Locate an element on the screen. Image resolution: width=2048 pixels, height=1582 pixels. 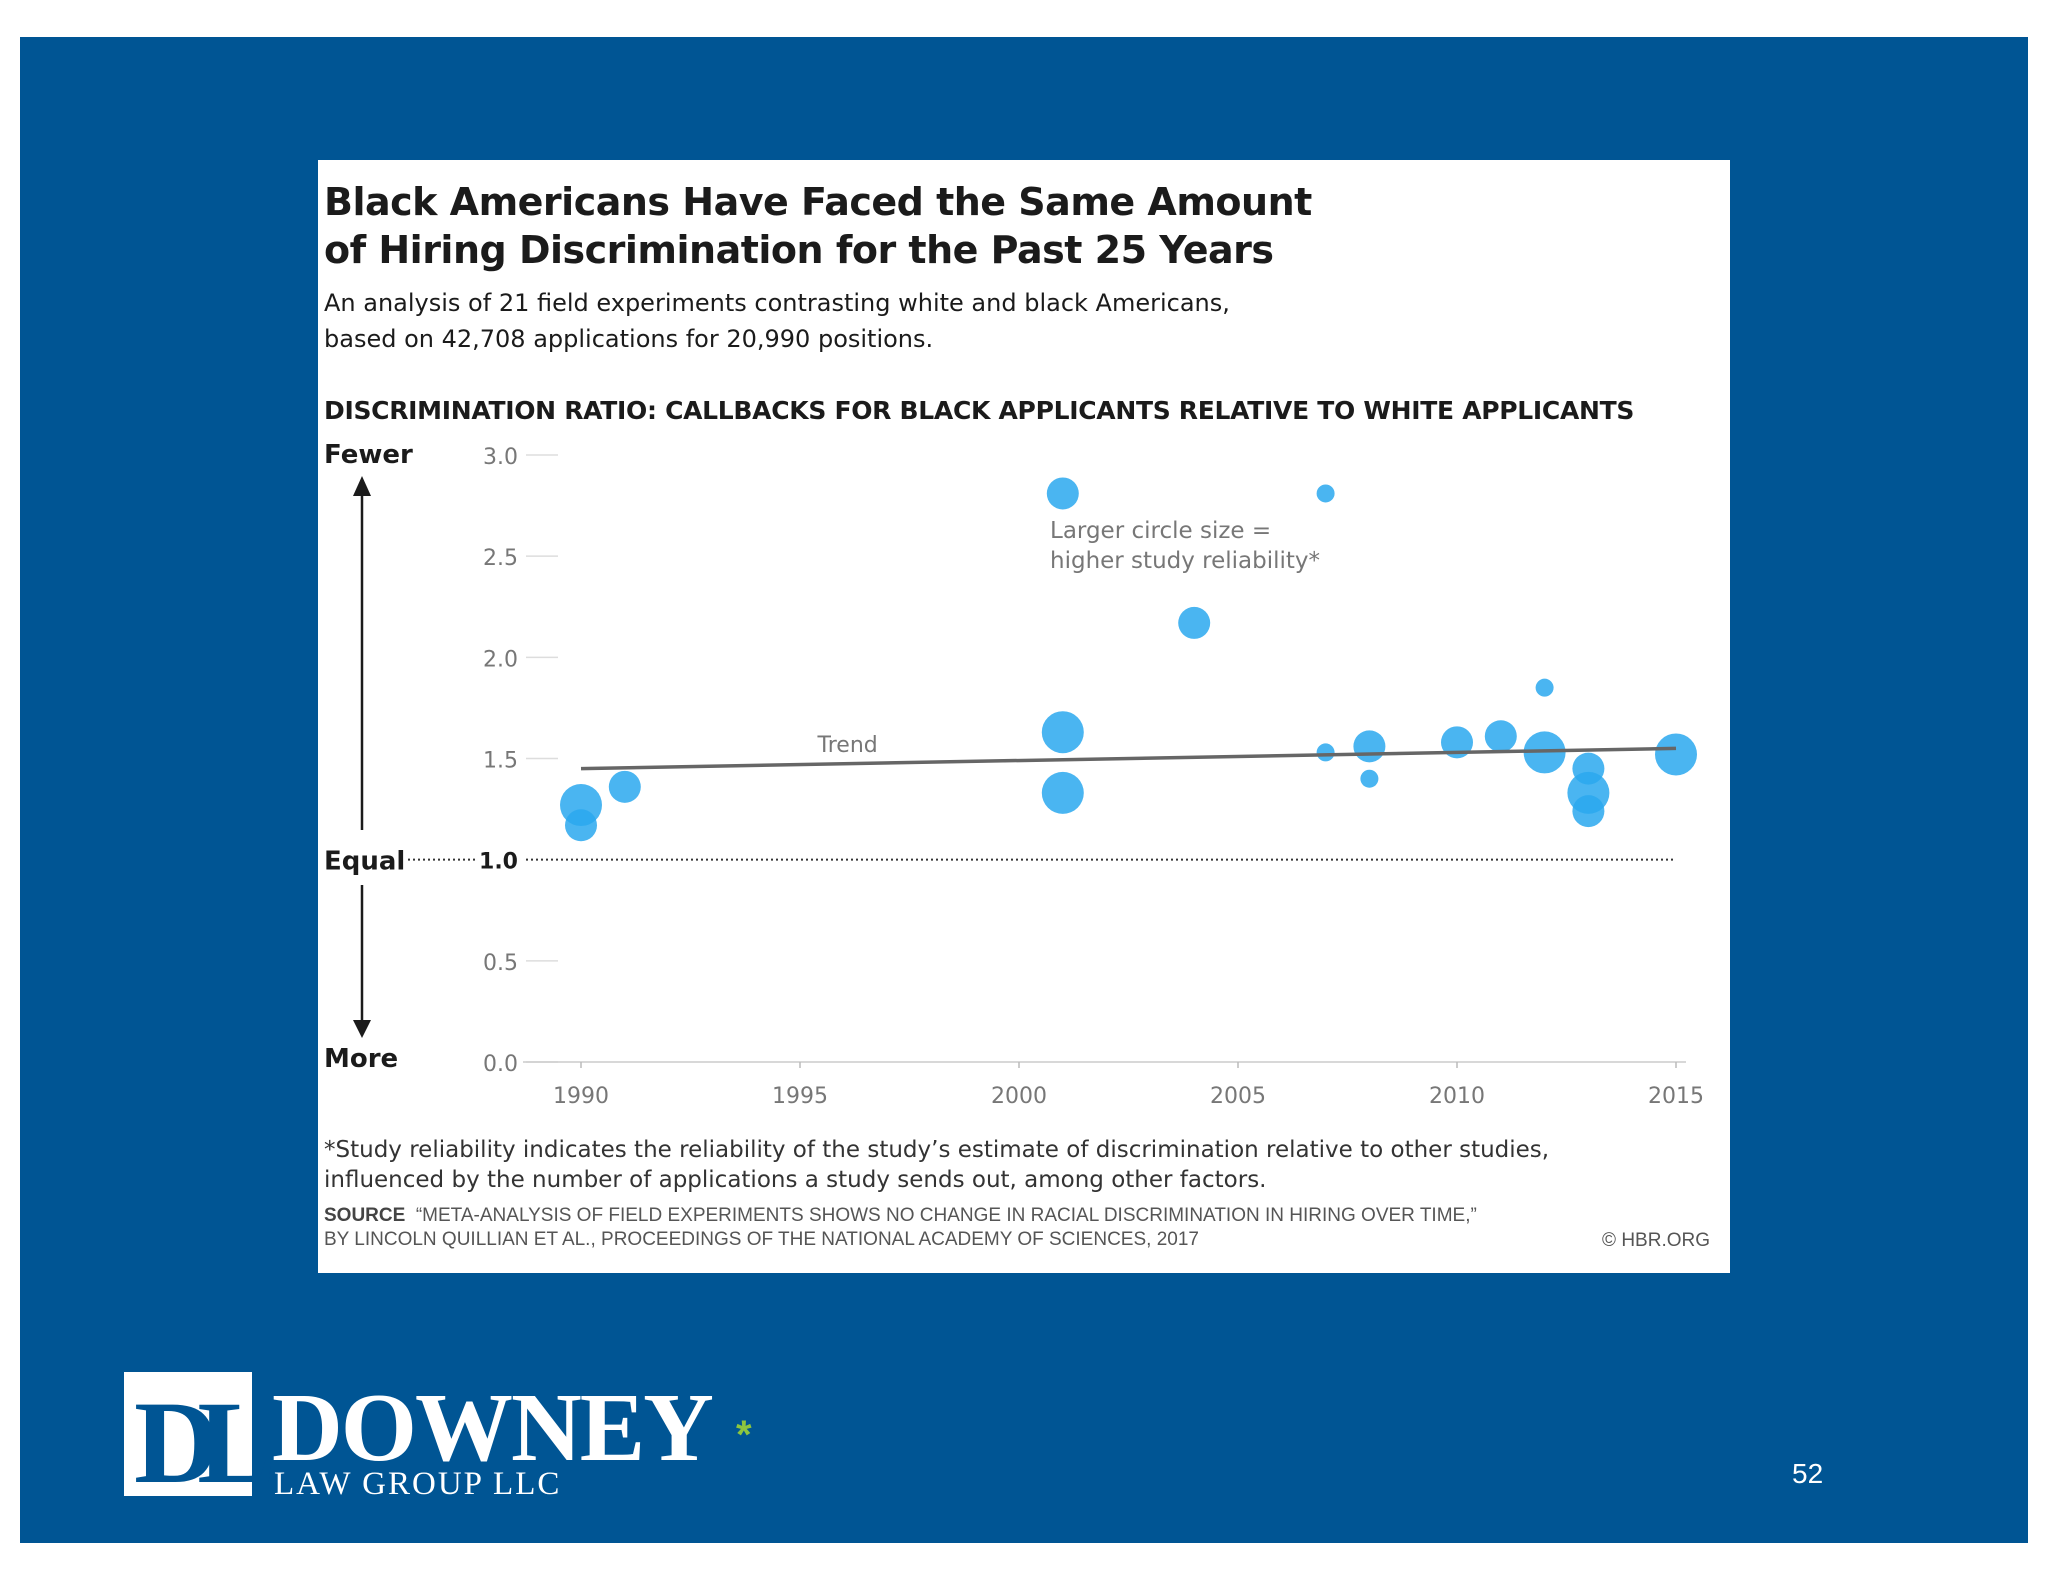
y-tick-label: 0.5 is located at coordinates (500, 963).